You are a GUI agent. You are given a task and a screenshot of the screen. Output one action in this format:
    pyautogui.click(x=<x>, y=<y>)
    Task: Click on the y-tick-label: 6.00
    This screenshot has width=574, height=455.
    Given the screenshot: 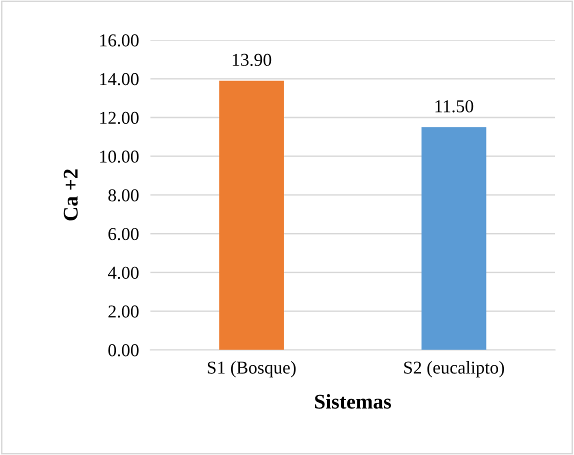 What is the action you would take?
    pyautogui.click(x=123, y=234)
    